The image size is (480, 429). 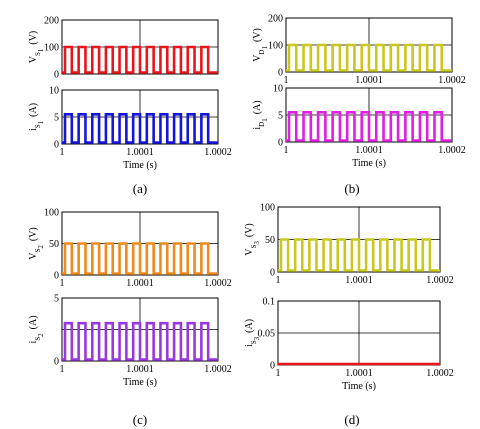 What do you see at coordinates (252, 239) in the screenshot?
I see `y-axis-label: VS3(V)` at bounding box center [252, 239].